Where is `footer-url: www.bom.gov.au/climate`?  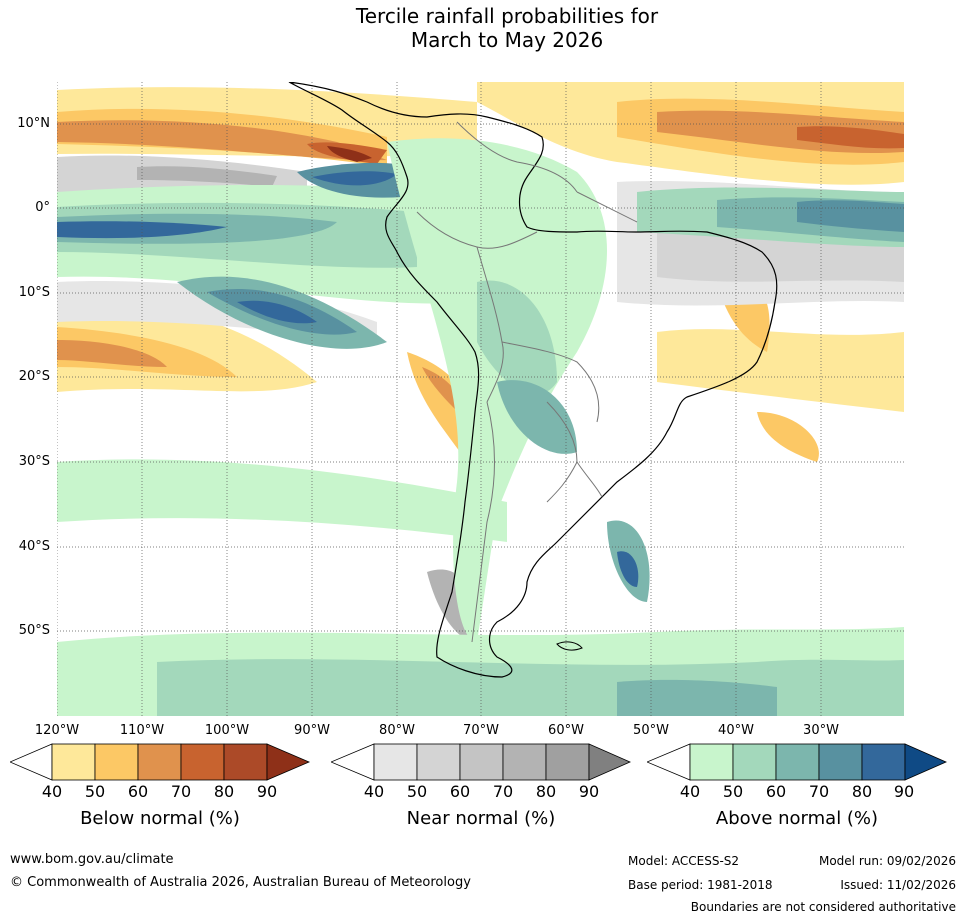 footer-url: www.bom.gov.au/climate is located at coordinates (92, 859).